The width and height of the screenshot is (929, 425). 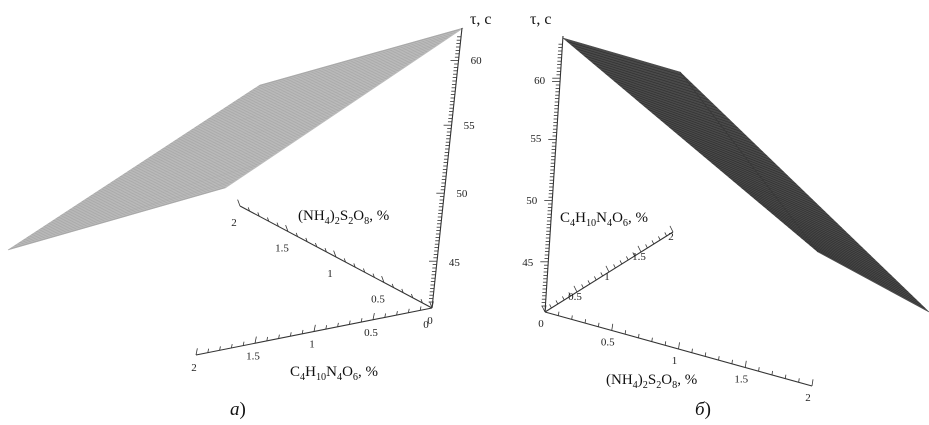 I want to click on y-axis-tick-label: 0, so click(x=426, y=325).